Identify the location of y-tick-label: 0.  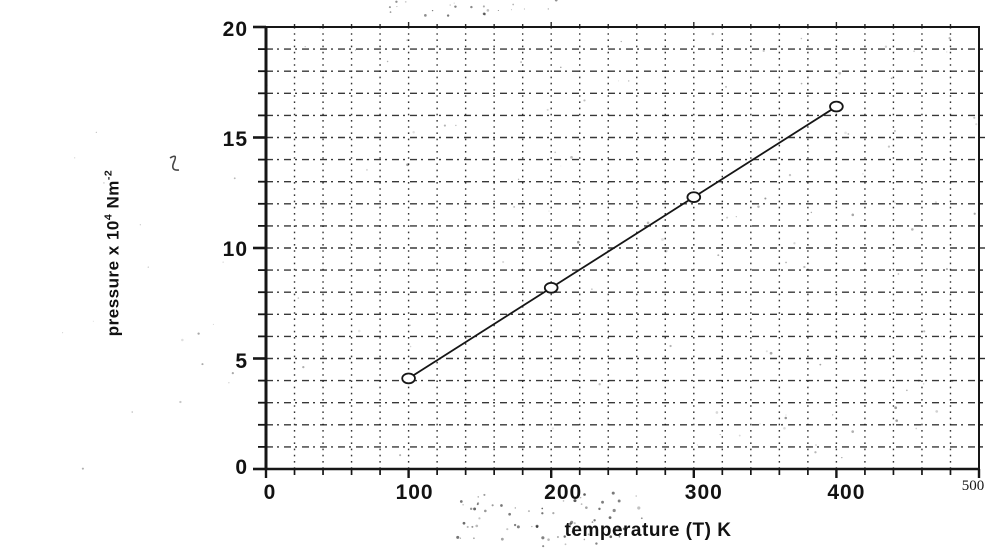
(241, 467).